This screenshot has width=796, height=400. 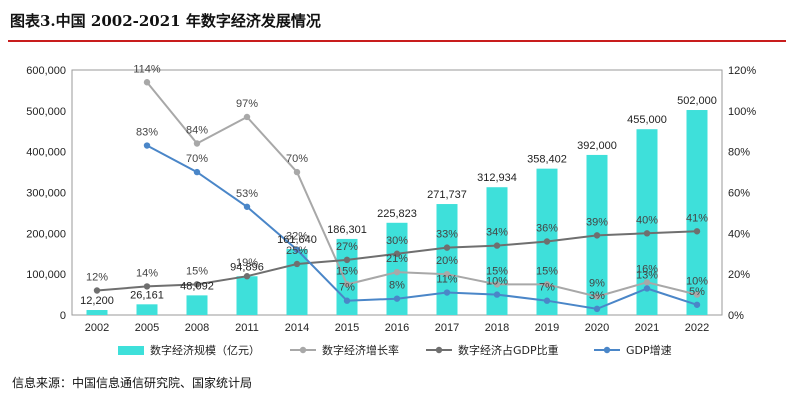 What do you see at coordinates (247, 328) in the screenshot?
I see `x-tick-label: 2011` at bounding box center [247, 328].